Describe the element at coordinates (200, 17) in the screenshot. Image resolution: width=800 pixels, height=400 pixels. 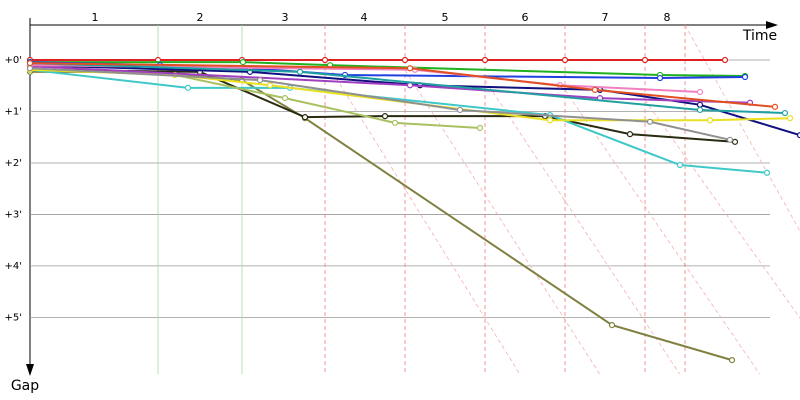
I see `x-tick-label: 2` at that location.